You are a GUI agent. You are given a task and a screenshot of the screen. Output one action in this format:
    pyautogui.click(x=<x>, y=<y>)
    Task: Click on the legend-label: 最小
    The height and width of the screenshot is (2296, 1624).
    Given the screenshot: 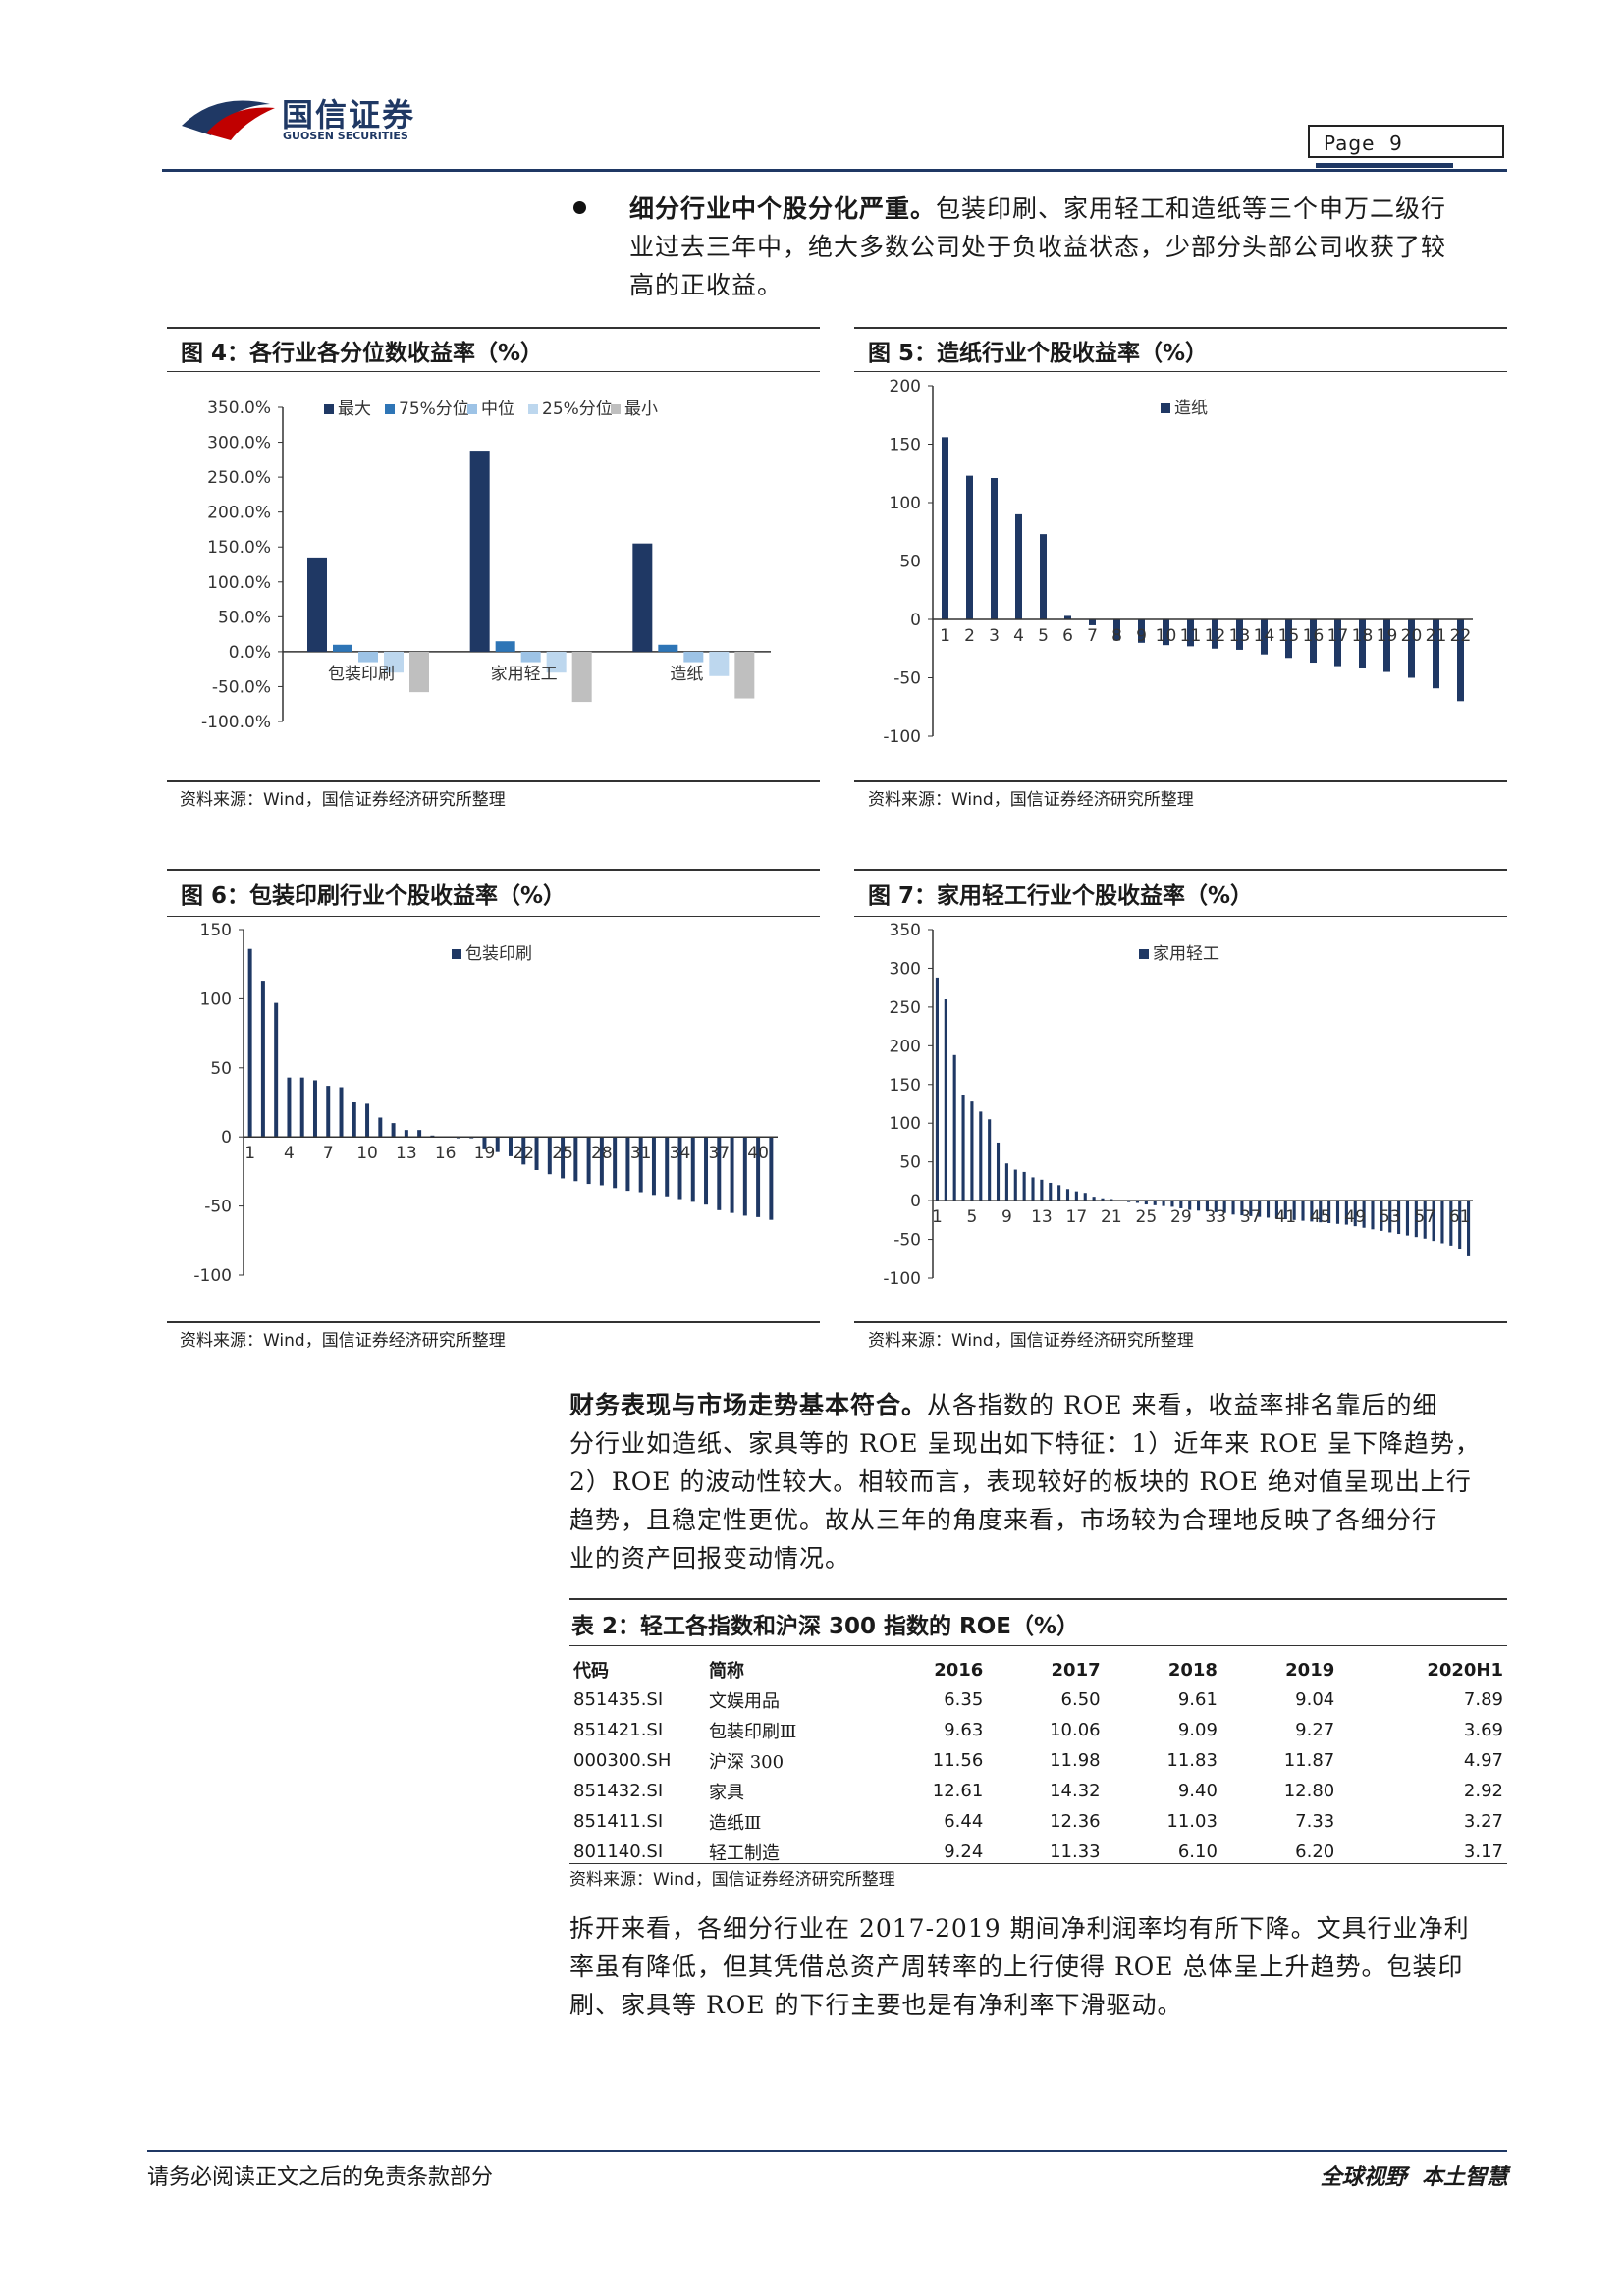 What is the action you would take?
    pyautogui.click(x=641, y=409)
    